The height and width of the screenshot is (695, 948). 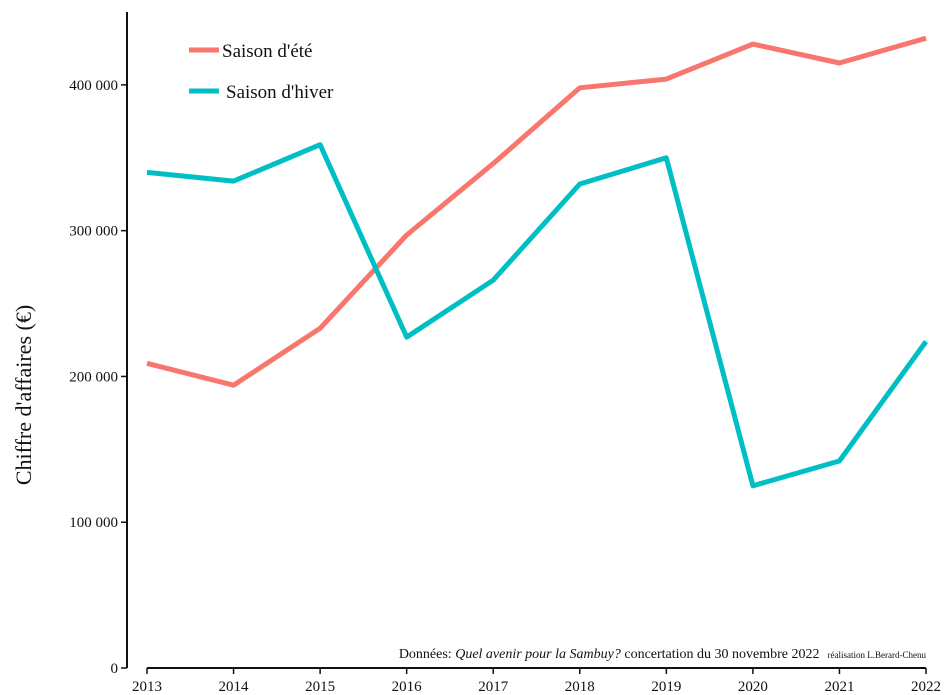 I want to click on y-tick-label: 100 000, so click(x=93, y=523).